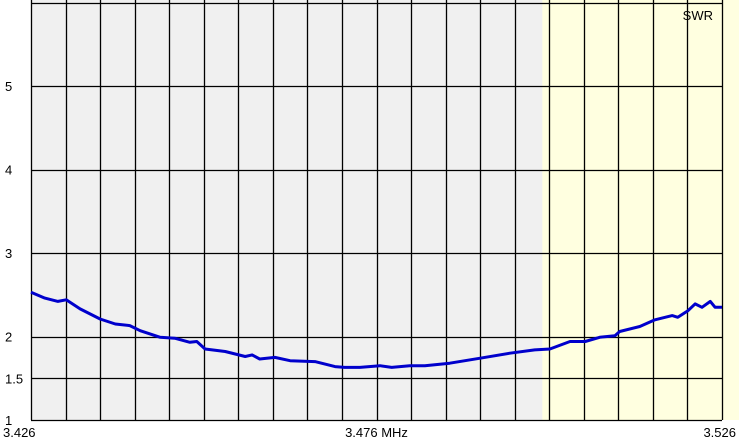 The height and width of the screenshot is (445, 739). What do you see at coordinates (719, 432) in the screenshot?
I see `x-tick-label: 3.526` at bounding box center [719, 432].